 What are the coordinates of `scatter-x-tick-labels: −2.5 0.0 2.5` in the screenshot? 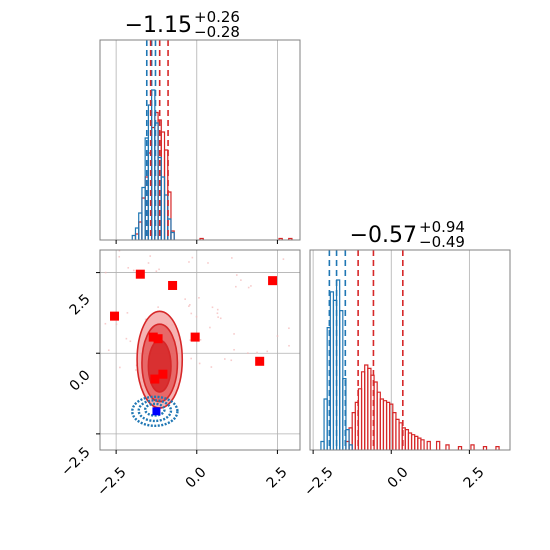 It's located at (192, 481).